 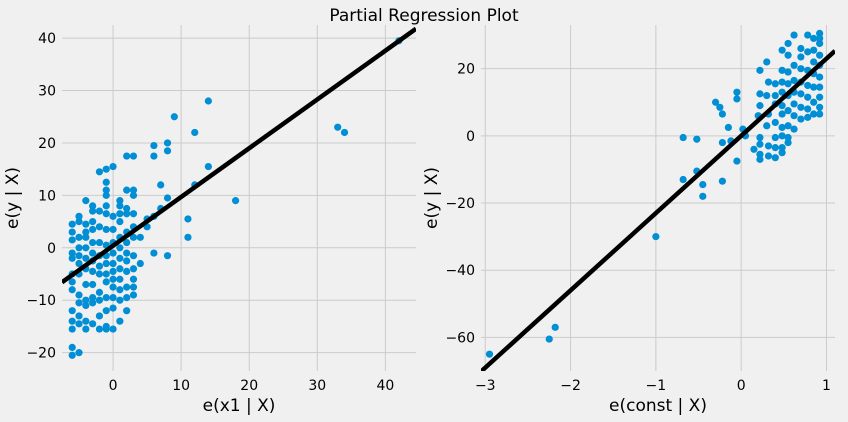 I want to click on chart2-y-tick-label: 20, so click(x=466, y=70).